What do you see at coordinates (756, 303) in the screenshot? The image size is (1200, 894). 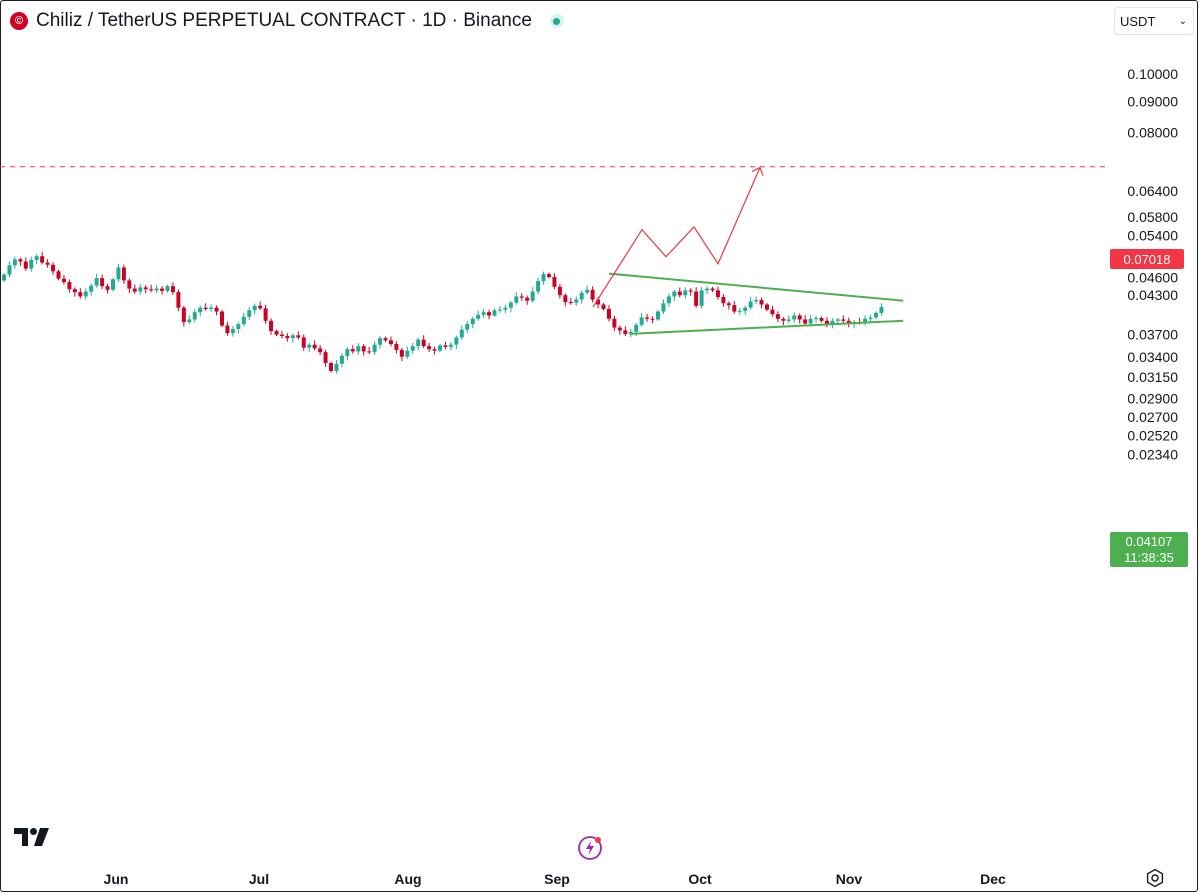 I see `symmetrical-triangle` at bounding box center [756, 303].